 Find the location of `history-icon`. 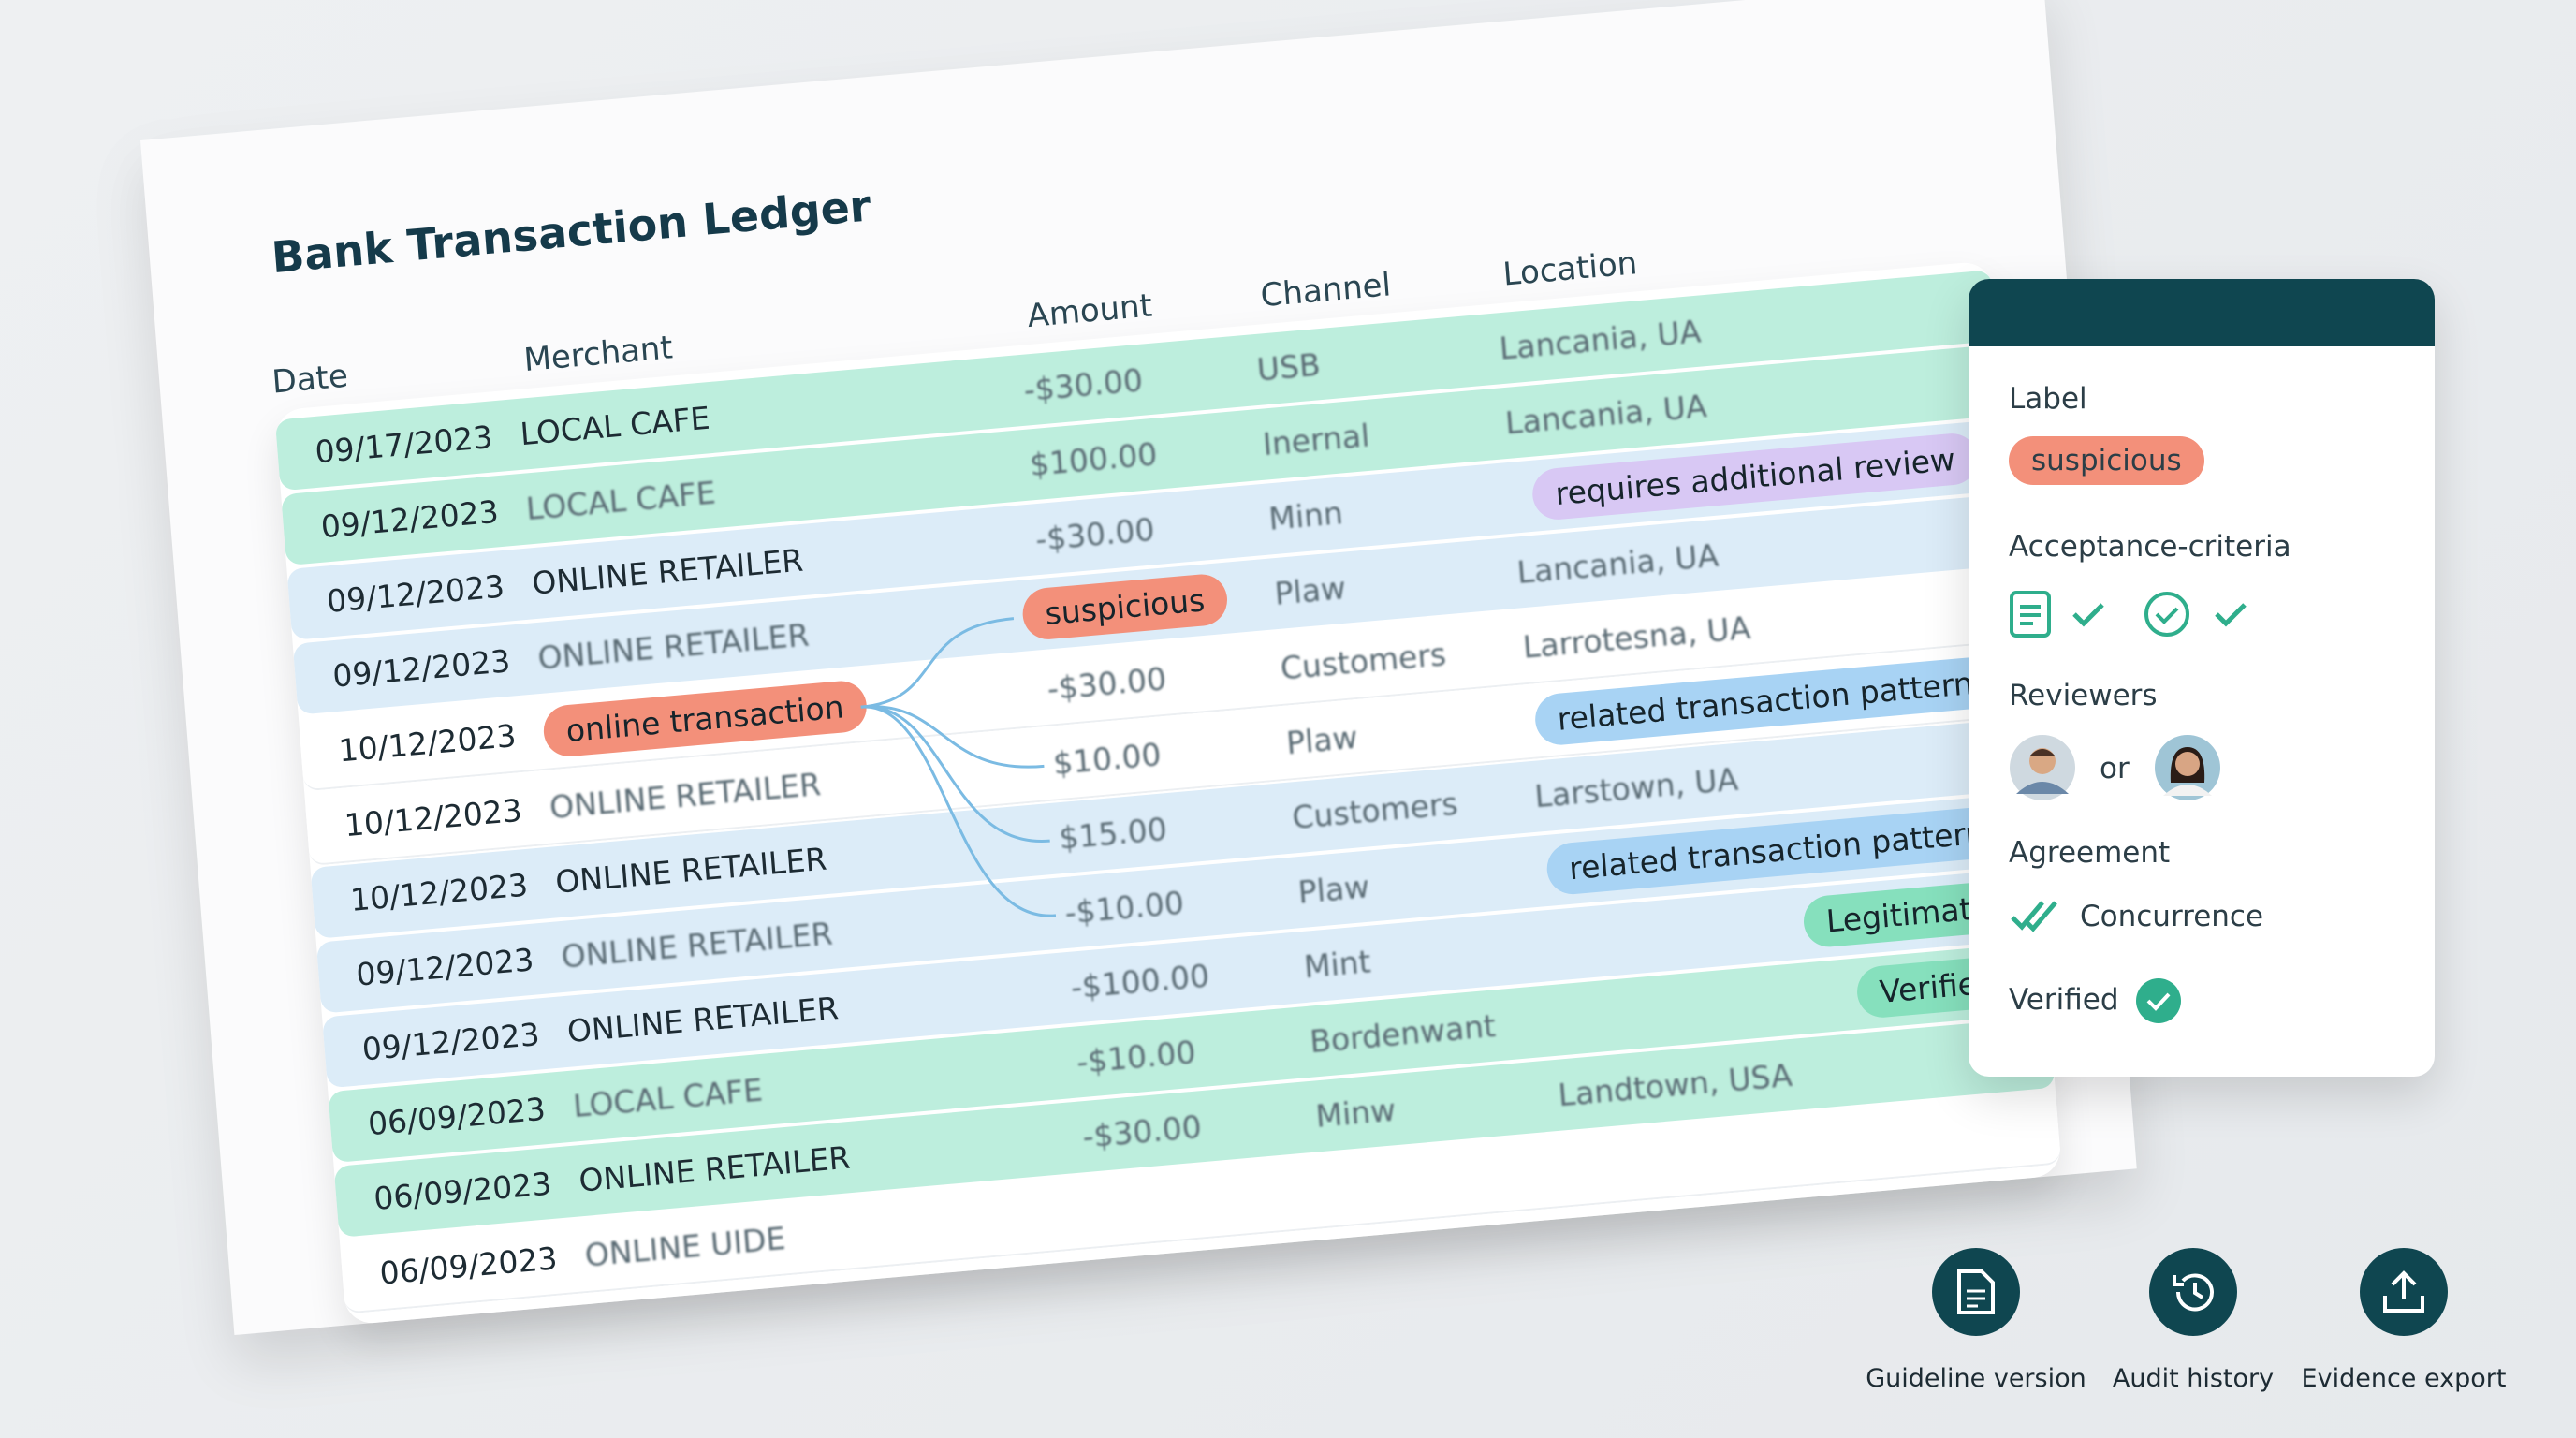

history-icon is located at coordinates (2193, 1292).